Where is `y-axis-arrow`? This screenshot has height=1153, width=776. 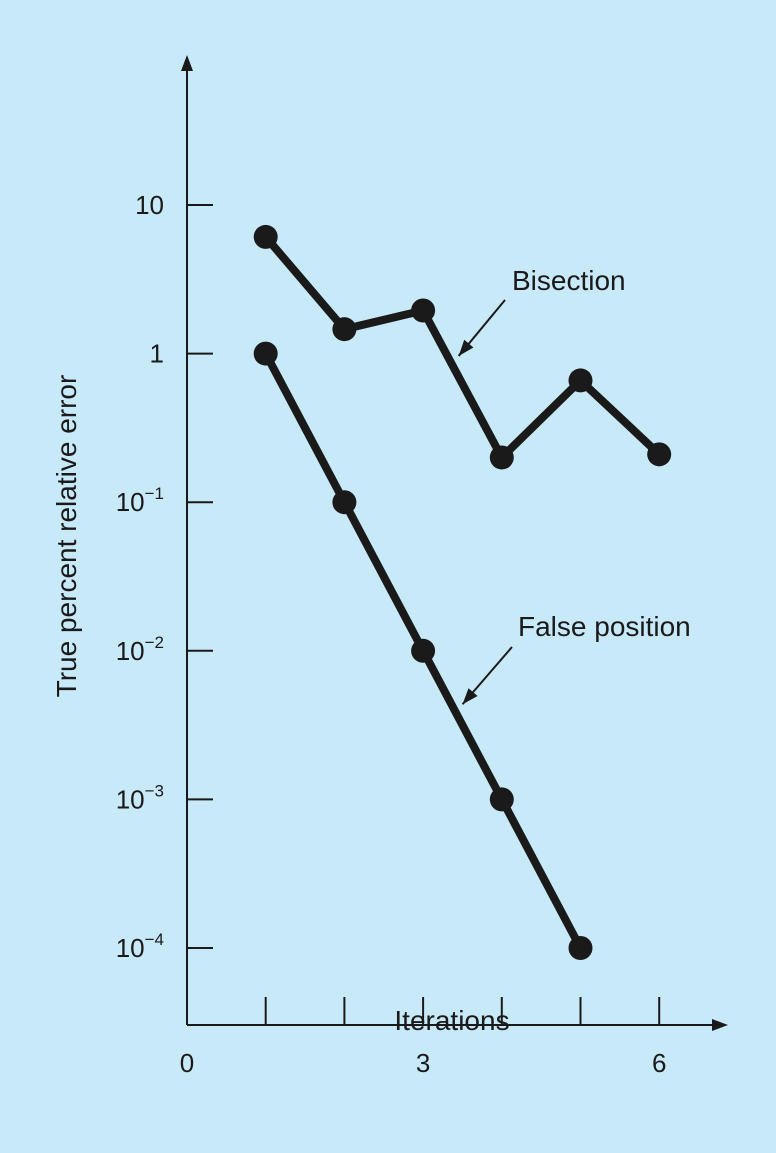 y-axis-arrow is located at coordinates (187, 63).